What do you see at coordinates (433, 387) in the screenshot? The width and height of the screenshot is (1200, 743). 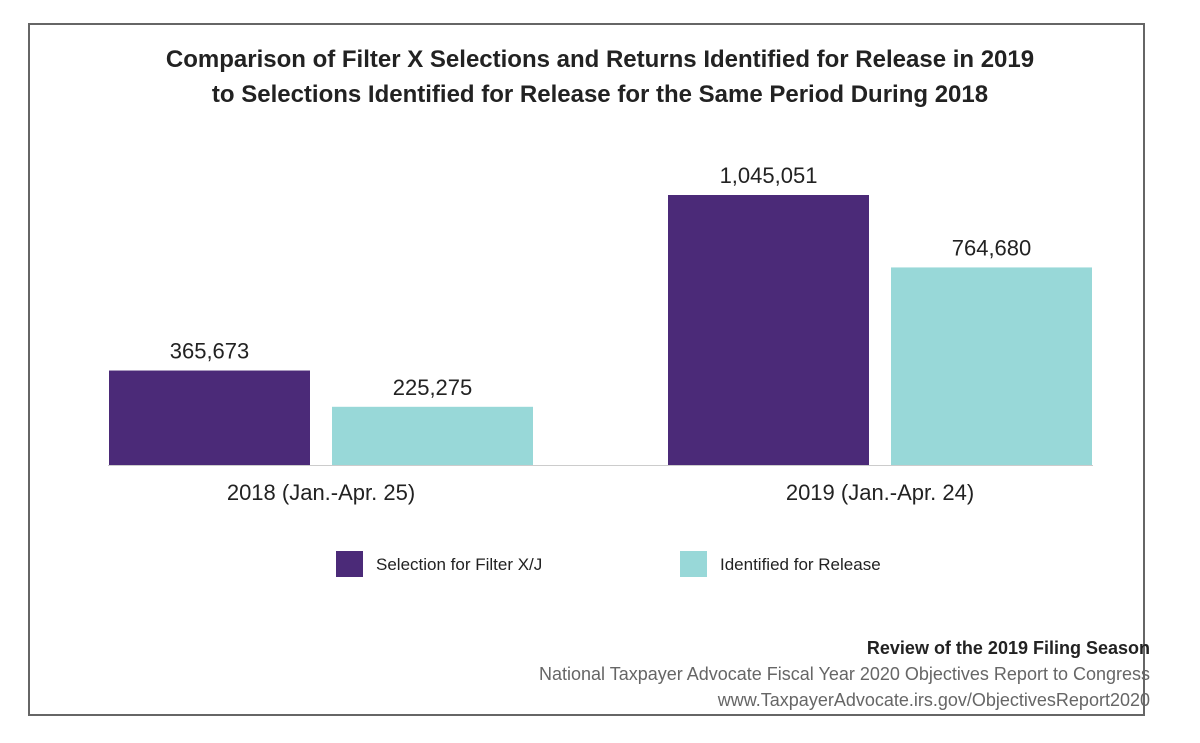 I see `data-label: 225,275` at bounding box center [433, 387].